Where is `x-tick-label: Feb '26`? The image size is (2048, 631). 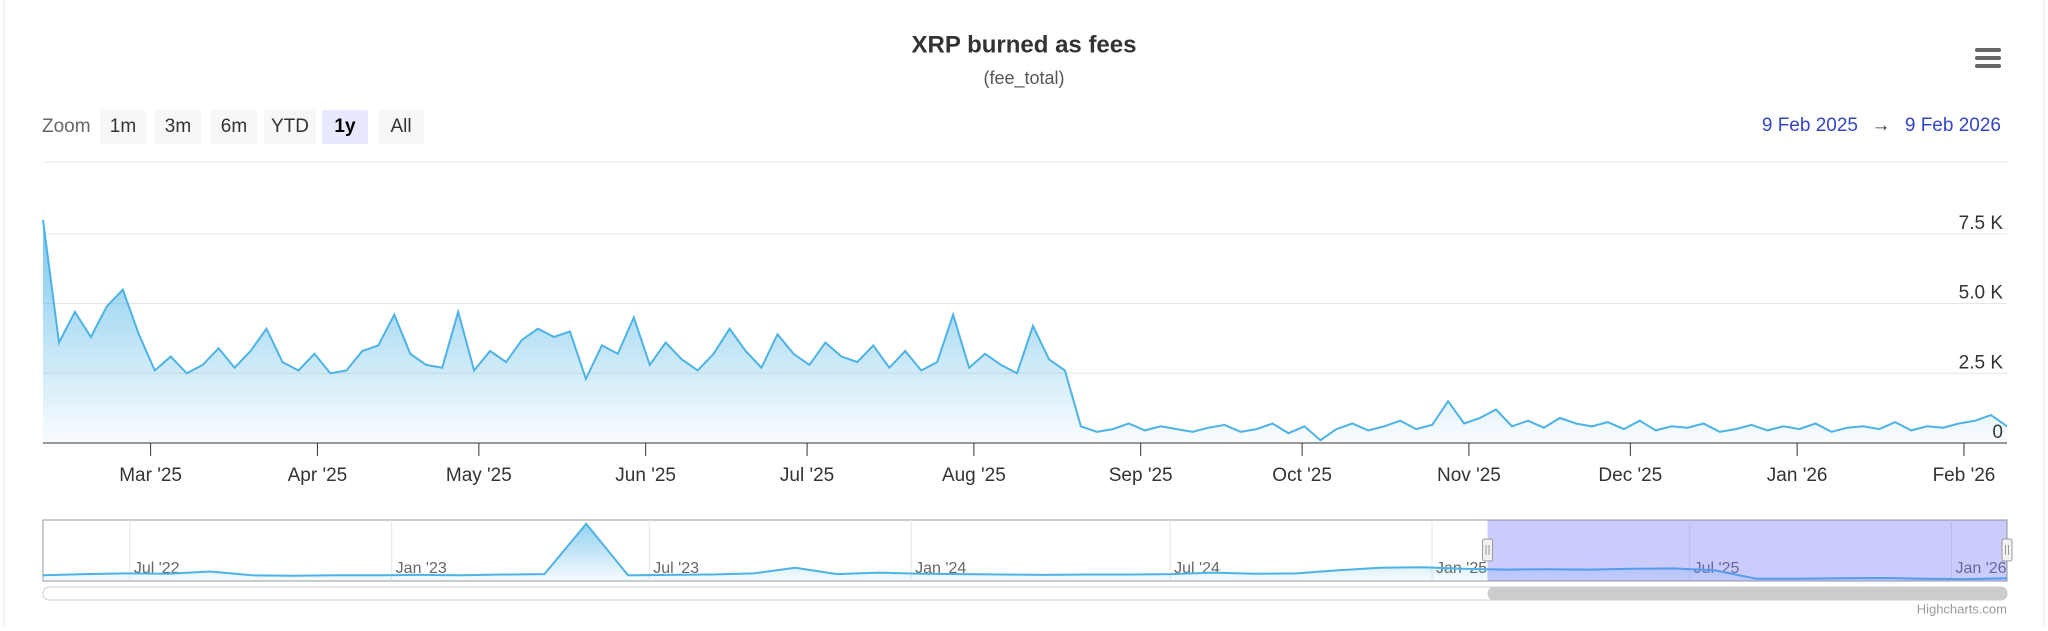
x-tick-label: Feb '26 is located at coordinates (1964, 475).